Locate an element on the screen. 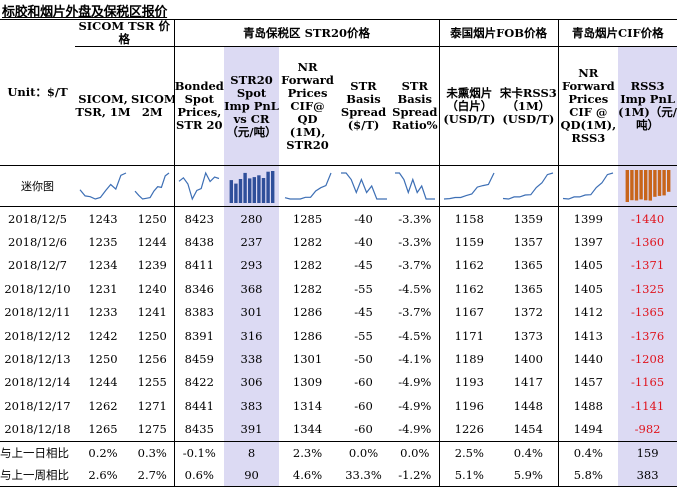 Image resolution: width=677 pixels, height=487 pixels. sparkline-c1 is located at coordinates (103, 186).